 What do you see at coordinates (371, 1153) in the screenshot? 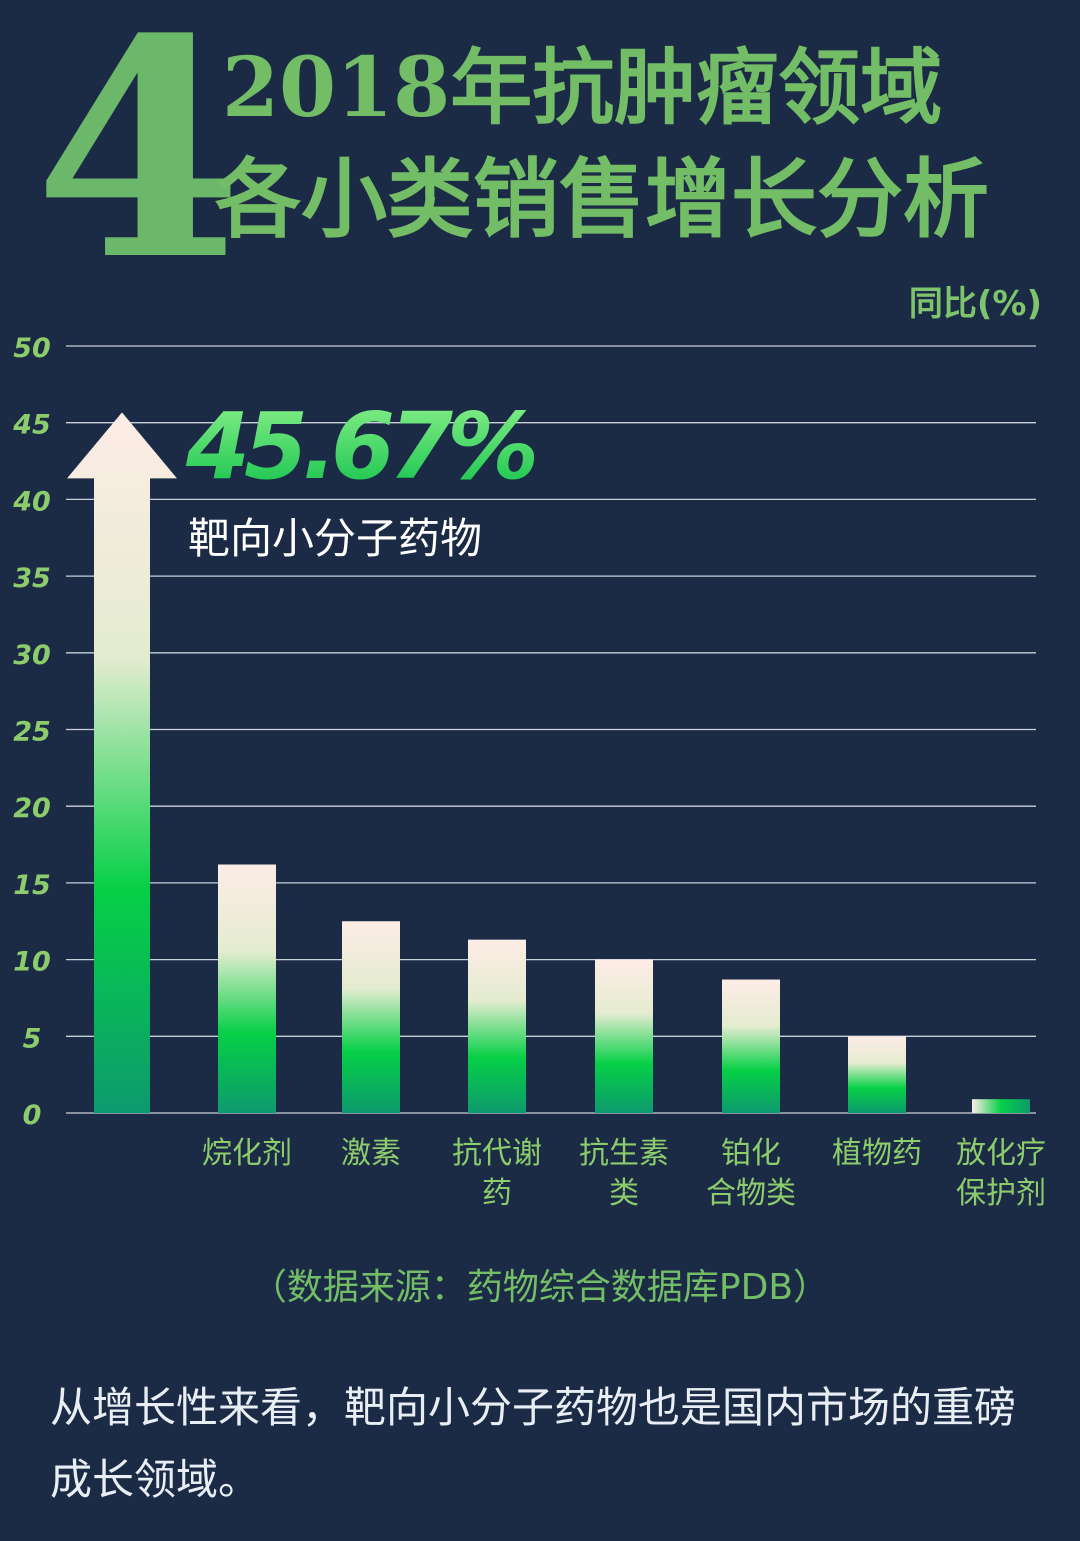
I see `x-tick-label: 激素` at bounding box center [371, 1153].